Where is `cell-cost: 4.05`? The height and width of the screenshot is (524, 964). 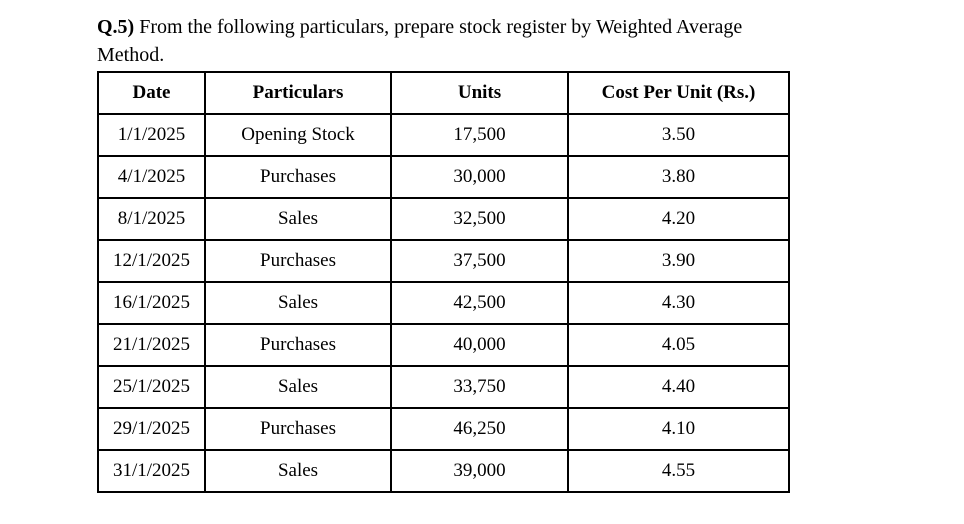
cell-cost: 4.05 is located at coordinates (678, 345).